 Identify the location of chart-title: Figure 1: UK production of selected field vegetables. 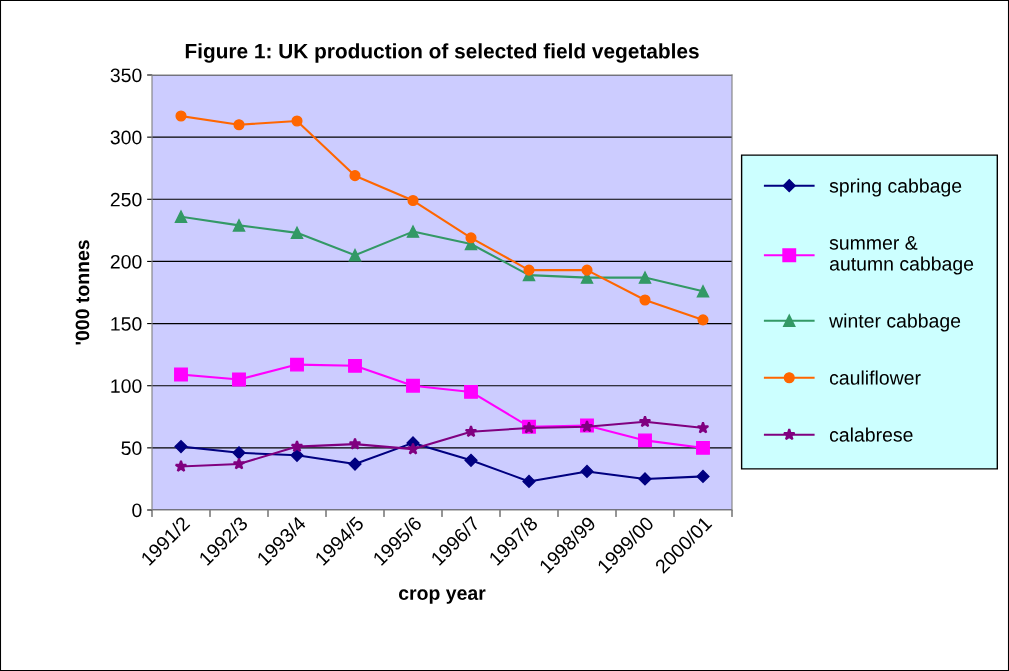
(442, 53).